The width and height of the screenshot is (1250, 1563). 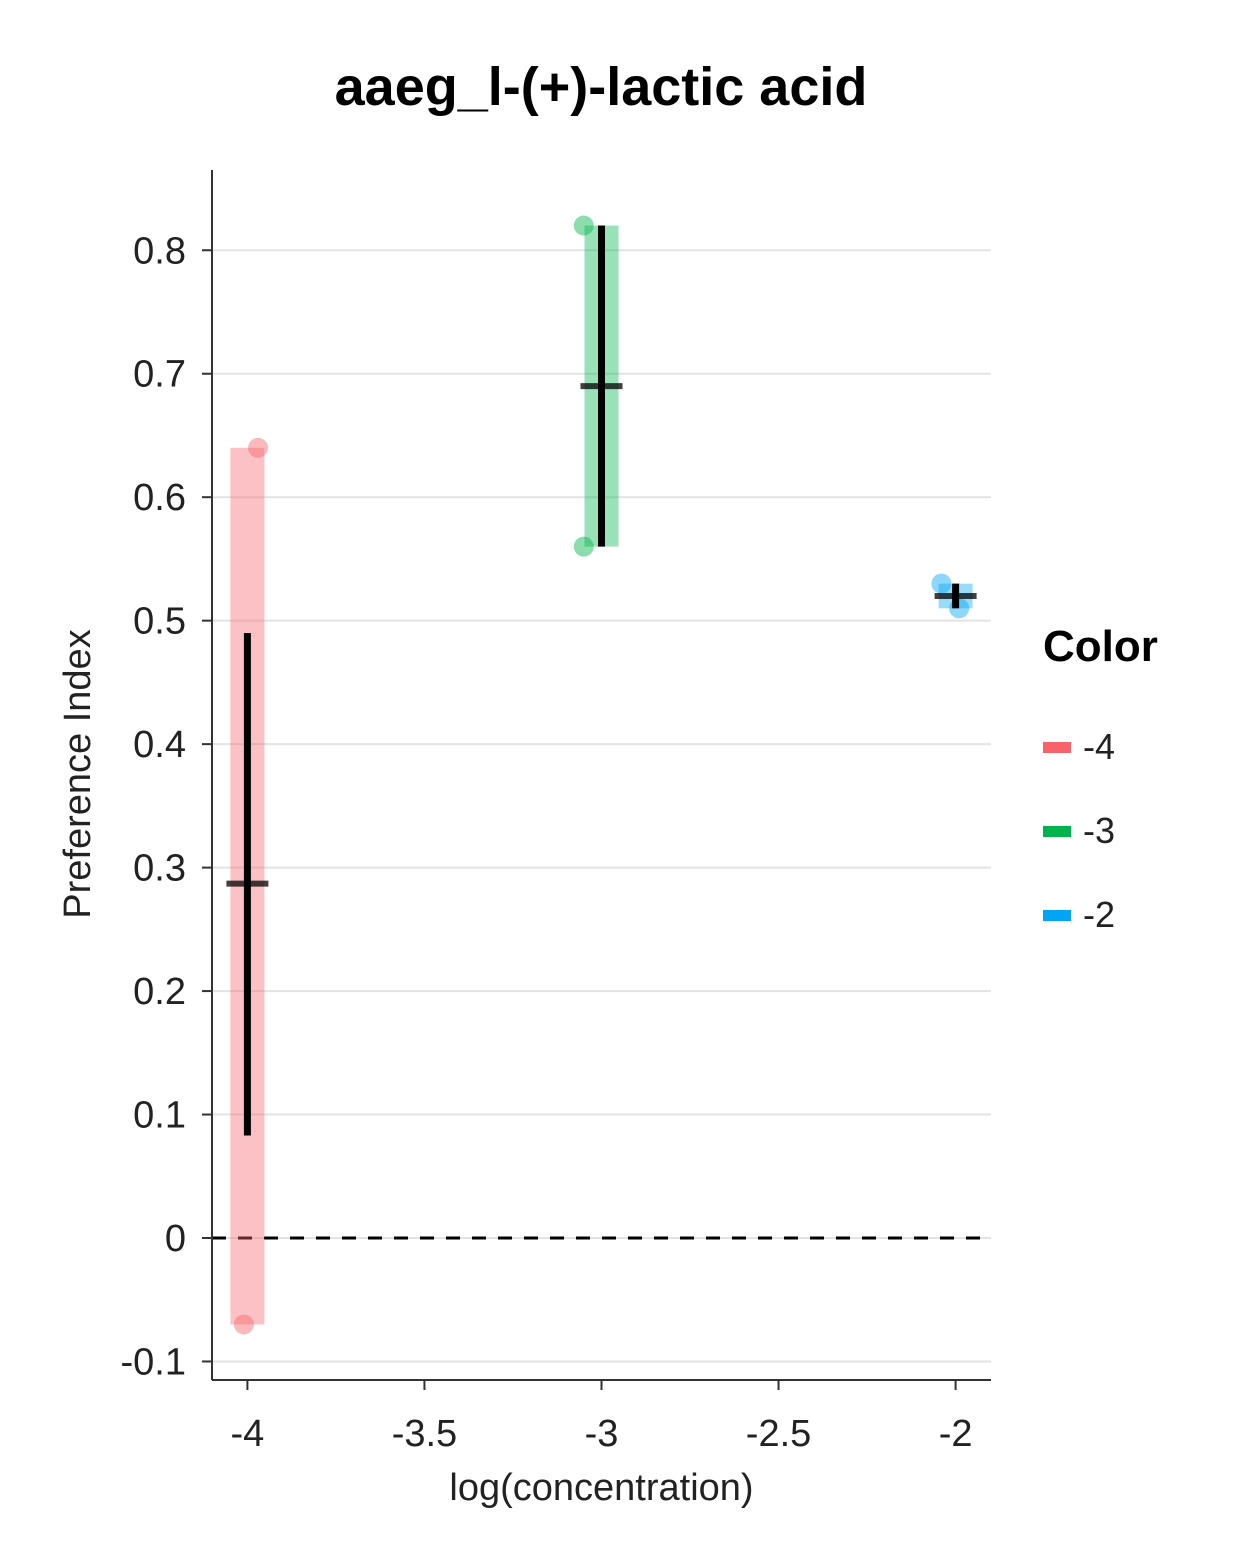 I want to click on legend: Color -4 -3 -2, so click(x=1100, y=791).